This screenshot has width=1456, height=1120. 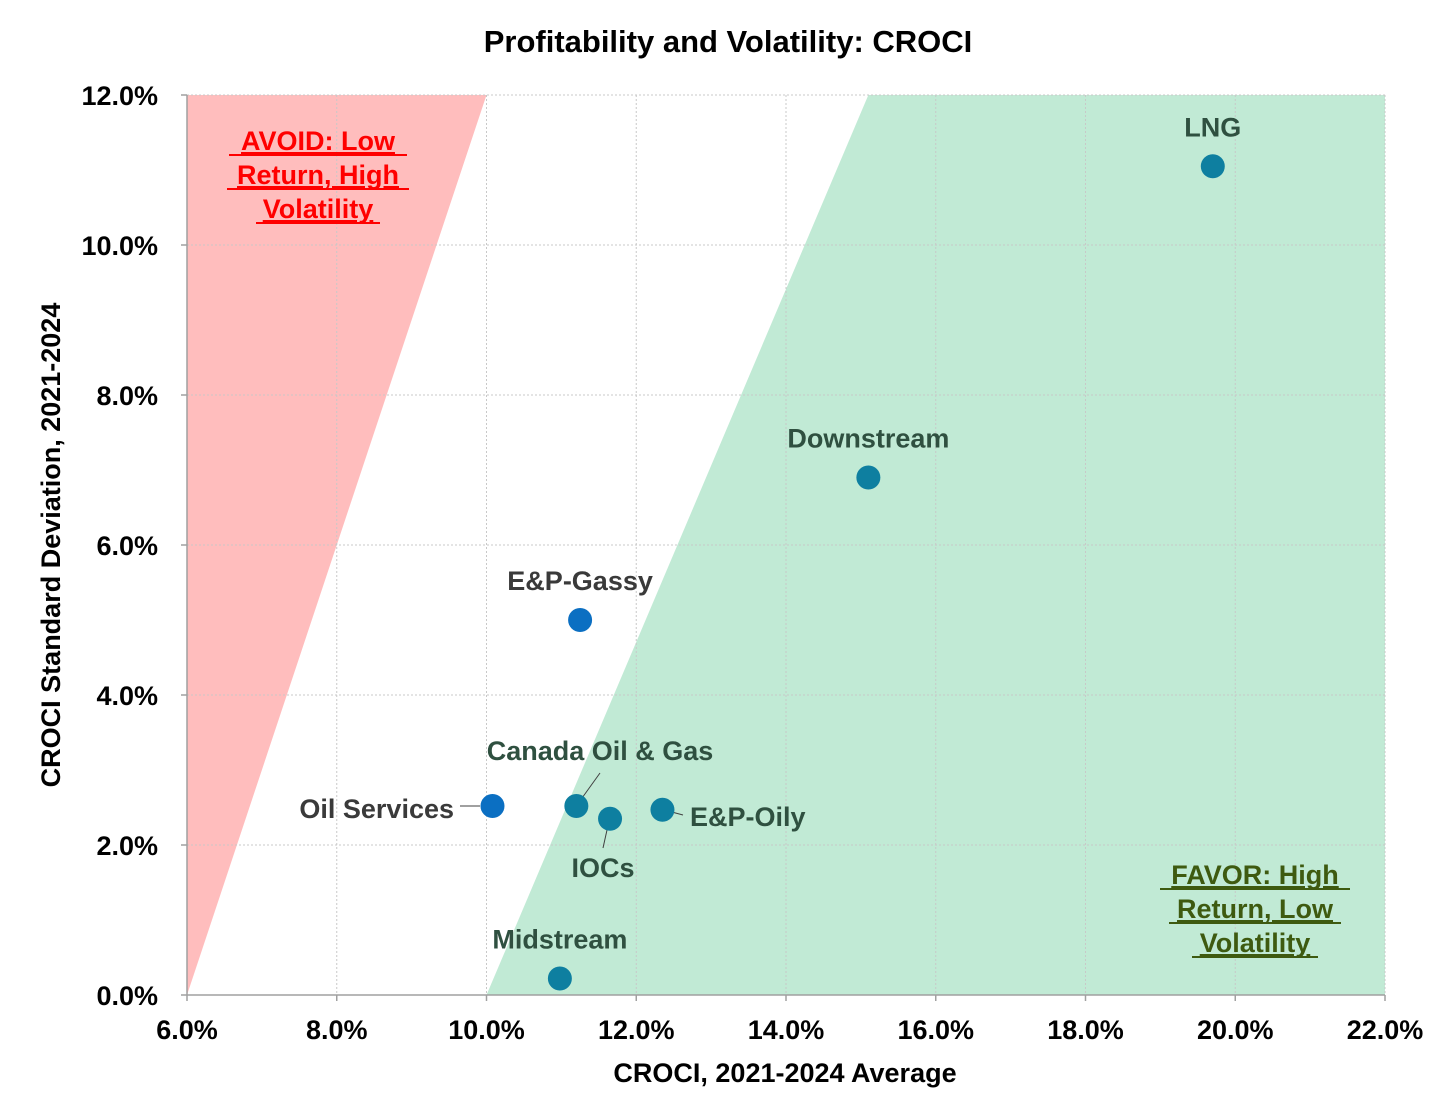 What do you see at coordinates (935, 1030) in the screenshot?
I see `x-tick-label: 16.0%` at bounding box center [935, 1030].